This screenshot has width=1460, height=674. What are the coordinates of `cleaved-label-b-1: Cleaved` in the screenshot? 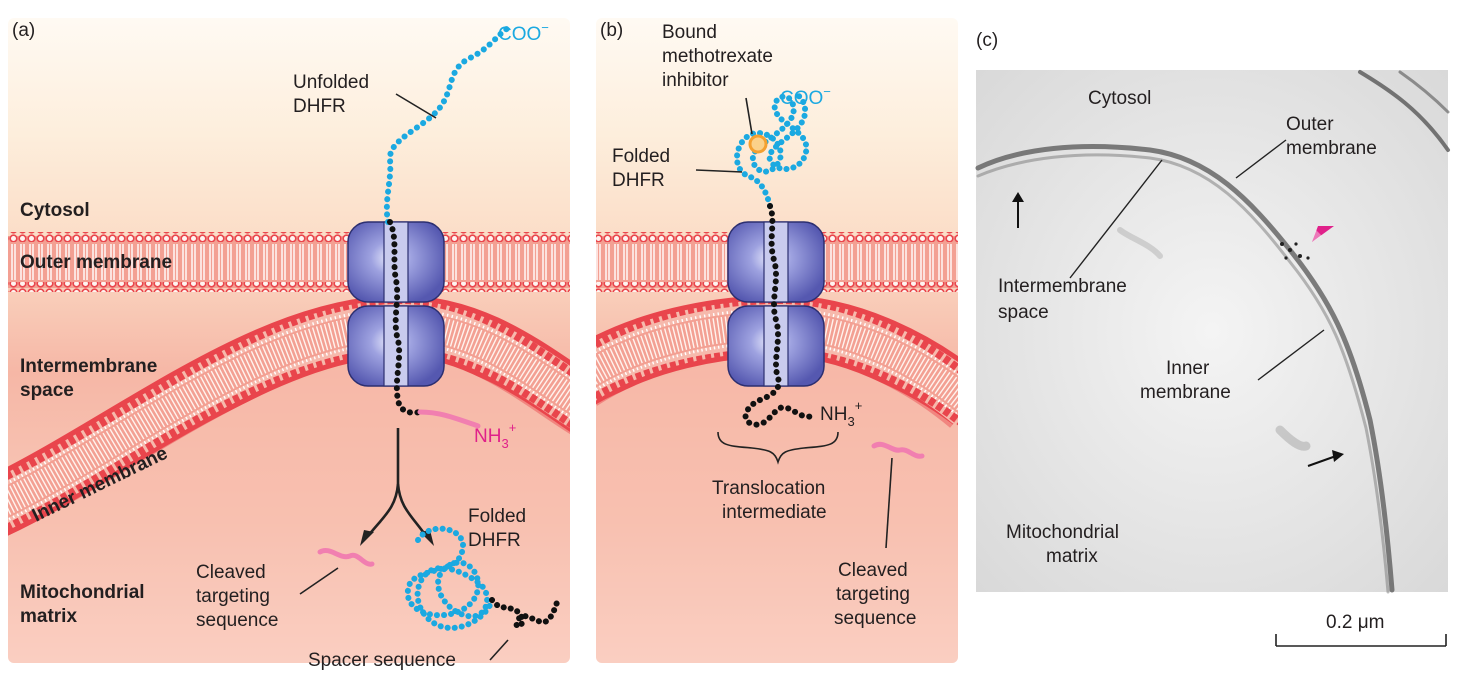 It's located at (873, 570).